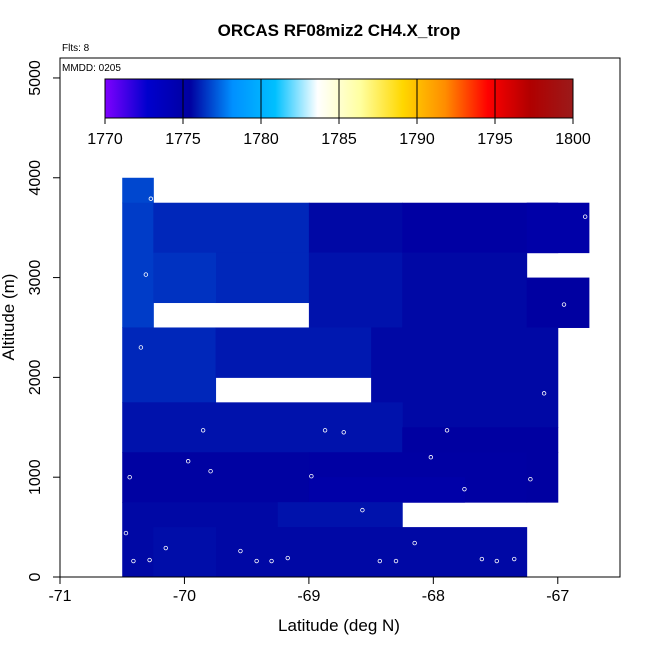 Image resolution: width=650 pixels, height=650 pixels. Describe the element at coordinates (339, 139) in the screenshot. I see `colorbar-tick-label: 1785` at that location.